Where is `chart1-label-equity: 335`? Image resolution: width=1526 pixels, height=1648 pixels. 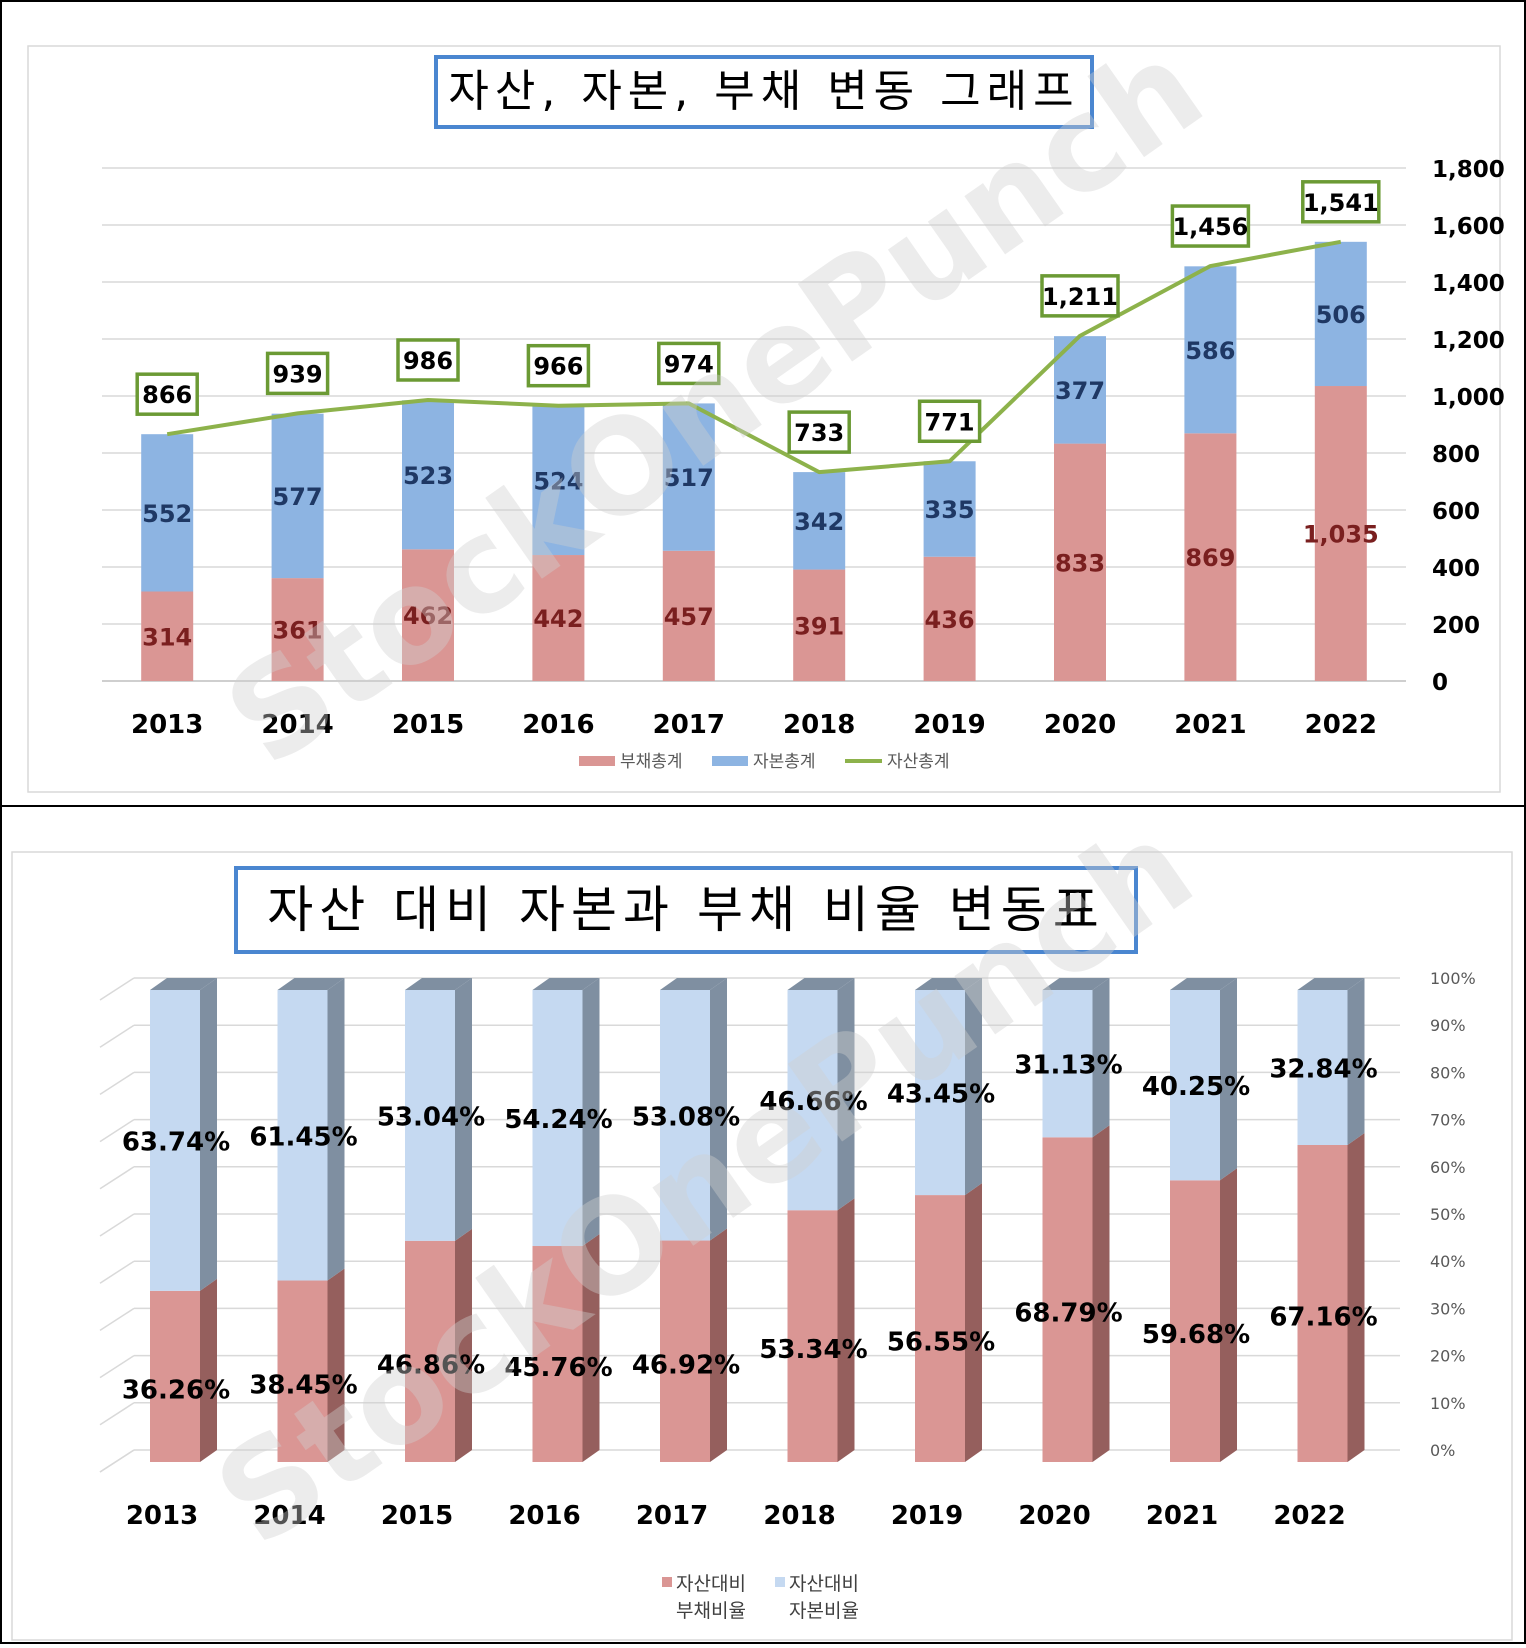 chart1-label-equity: 335 is located at coordinates (950, 510).